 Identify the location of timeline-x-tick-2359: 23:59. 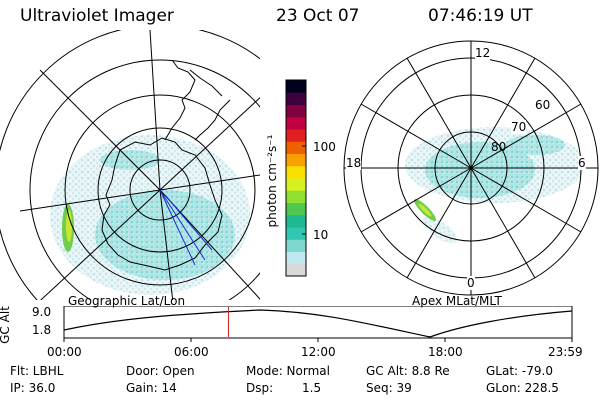
(565, 352).